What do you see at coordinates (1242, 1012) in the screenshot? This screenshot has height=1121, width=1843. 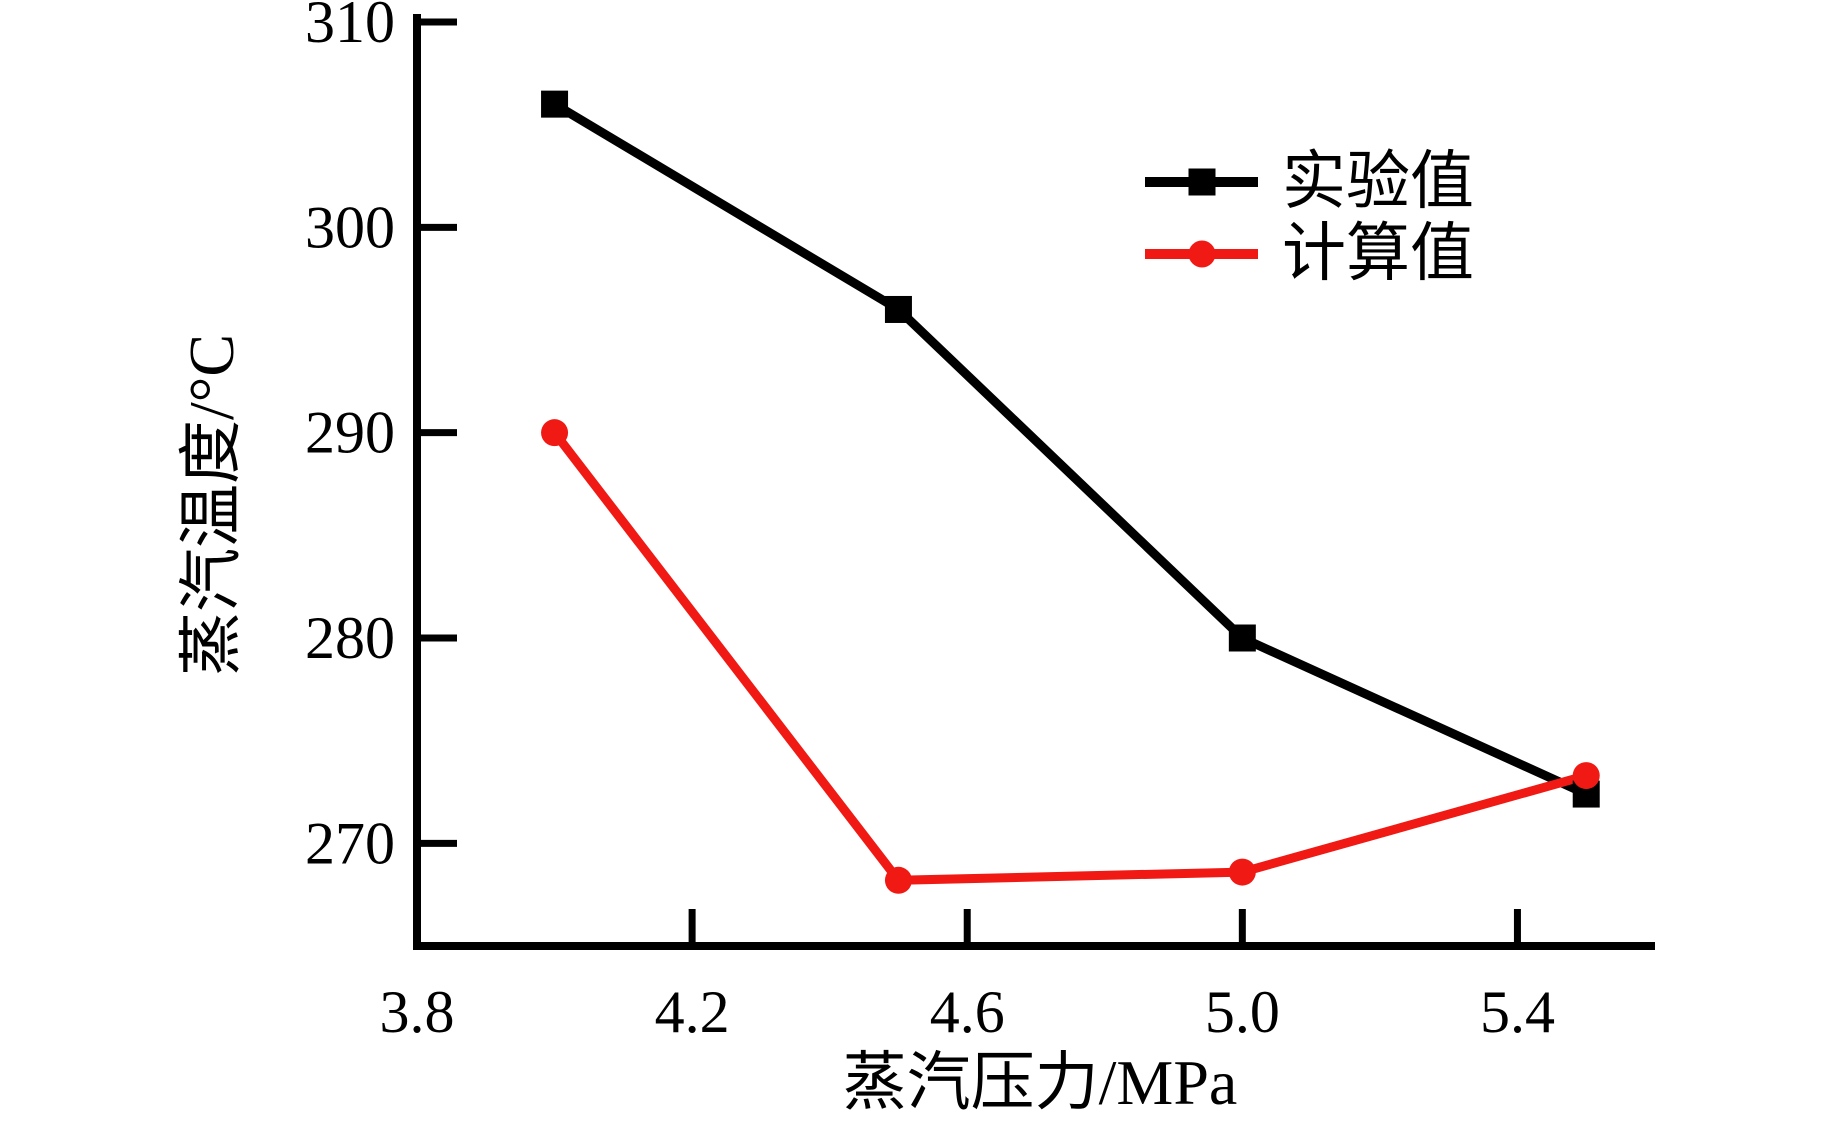 I see `x-tick-label: 5.0` at bounding box center [1242, 1012].